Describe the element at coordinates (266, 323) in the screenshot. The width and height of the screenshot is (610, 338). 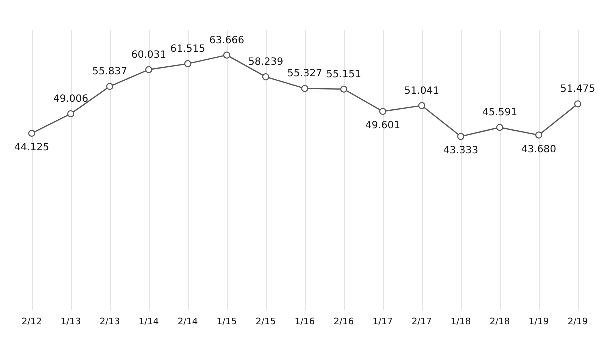
I see `x-tick-label: 2/15` at that location.